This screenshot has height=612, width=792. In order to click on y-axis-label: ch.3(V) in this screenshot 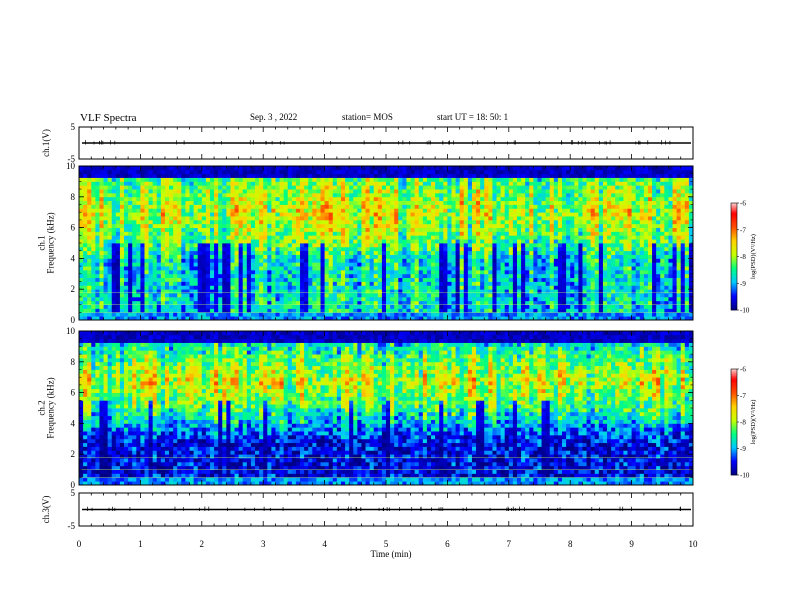, I will do `click(46, 510)`.